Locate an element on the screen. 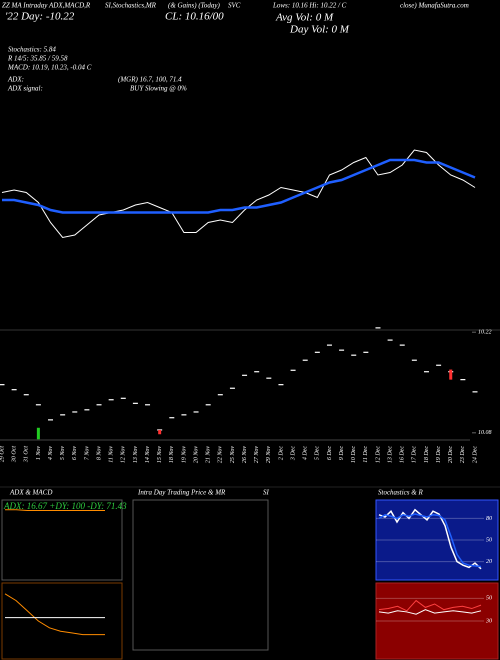 Image resolution: width=500 pixels, height=660 pixels. x-tick-label: 29 Nov is located at coordinates (269, 455).